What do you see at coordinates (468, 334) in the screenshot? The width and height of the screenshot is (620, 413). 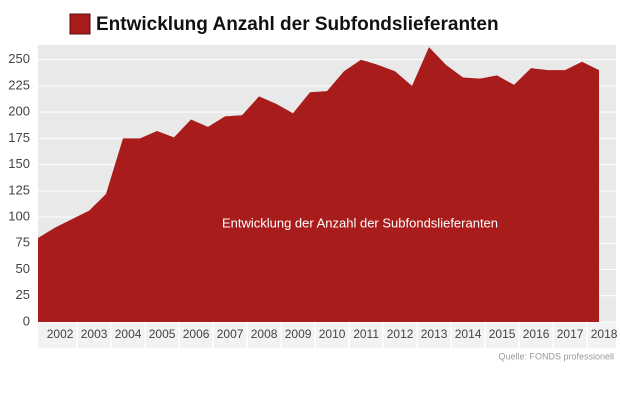 I see `x-tick-label: 2014` at bounding box center [468, 334].